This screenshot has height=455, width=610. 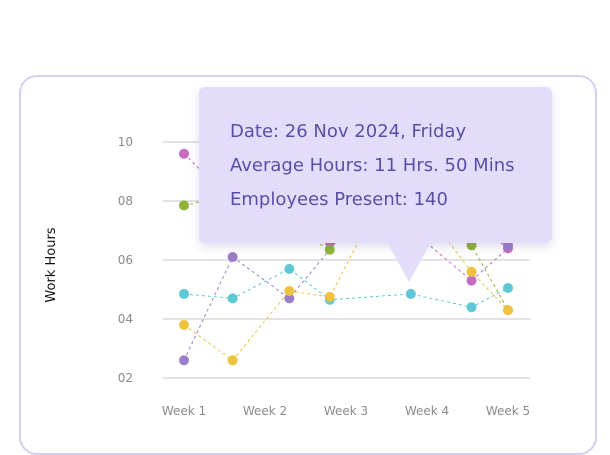 I want to click on y-axis-ticks: 10 08 06 04 02, so click(x=125, y=260).